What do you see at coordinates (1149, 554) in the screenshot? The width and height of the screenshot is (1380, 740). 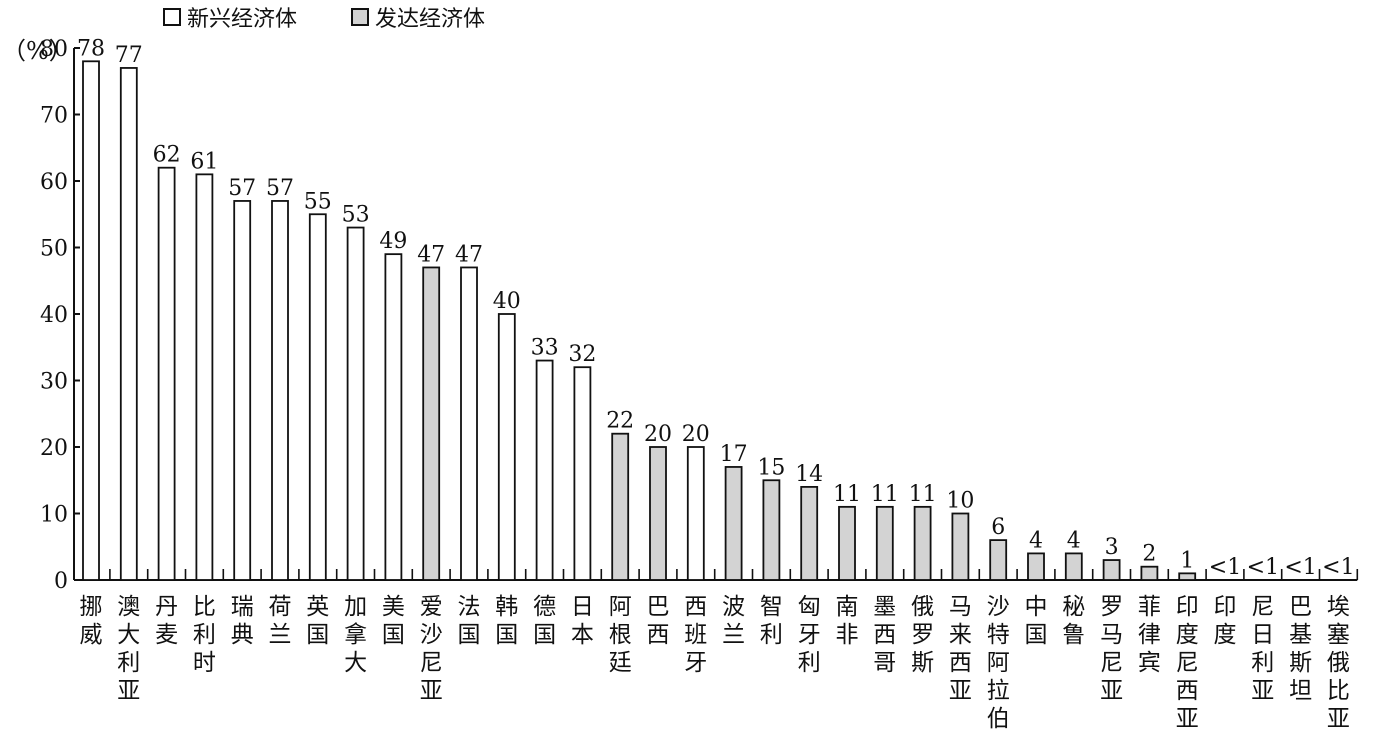 I see `data-label-菲律宾: 2` at bounding box center [1149, 554].